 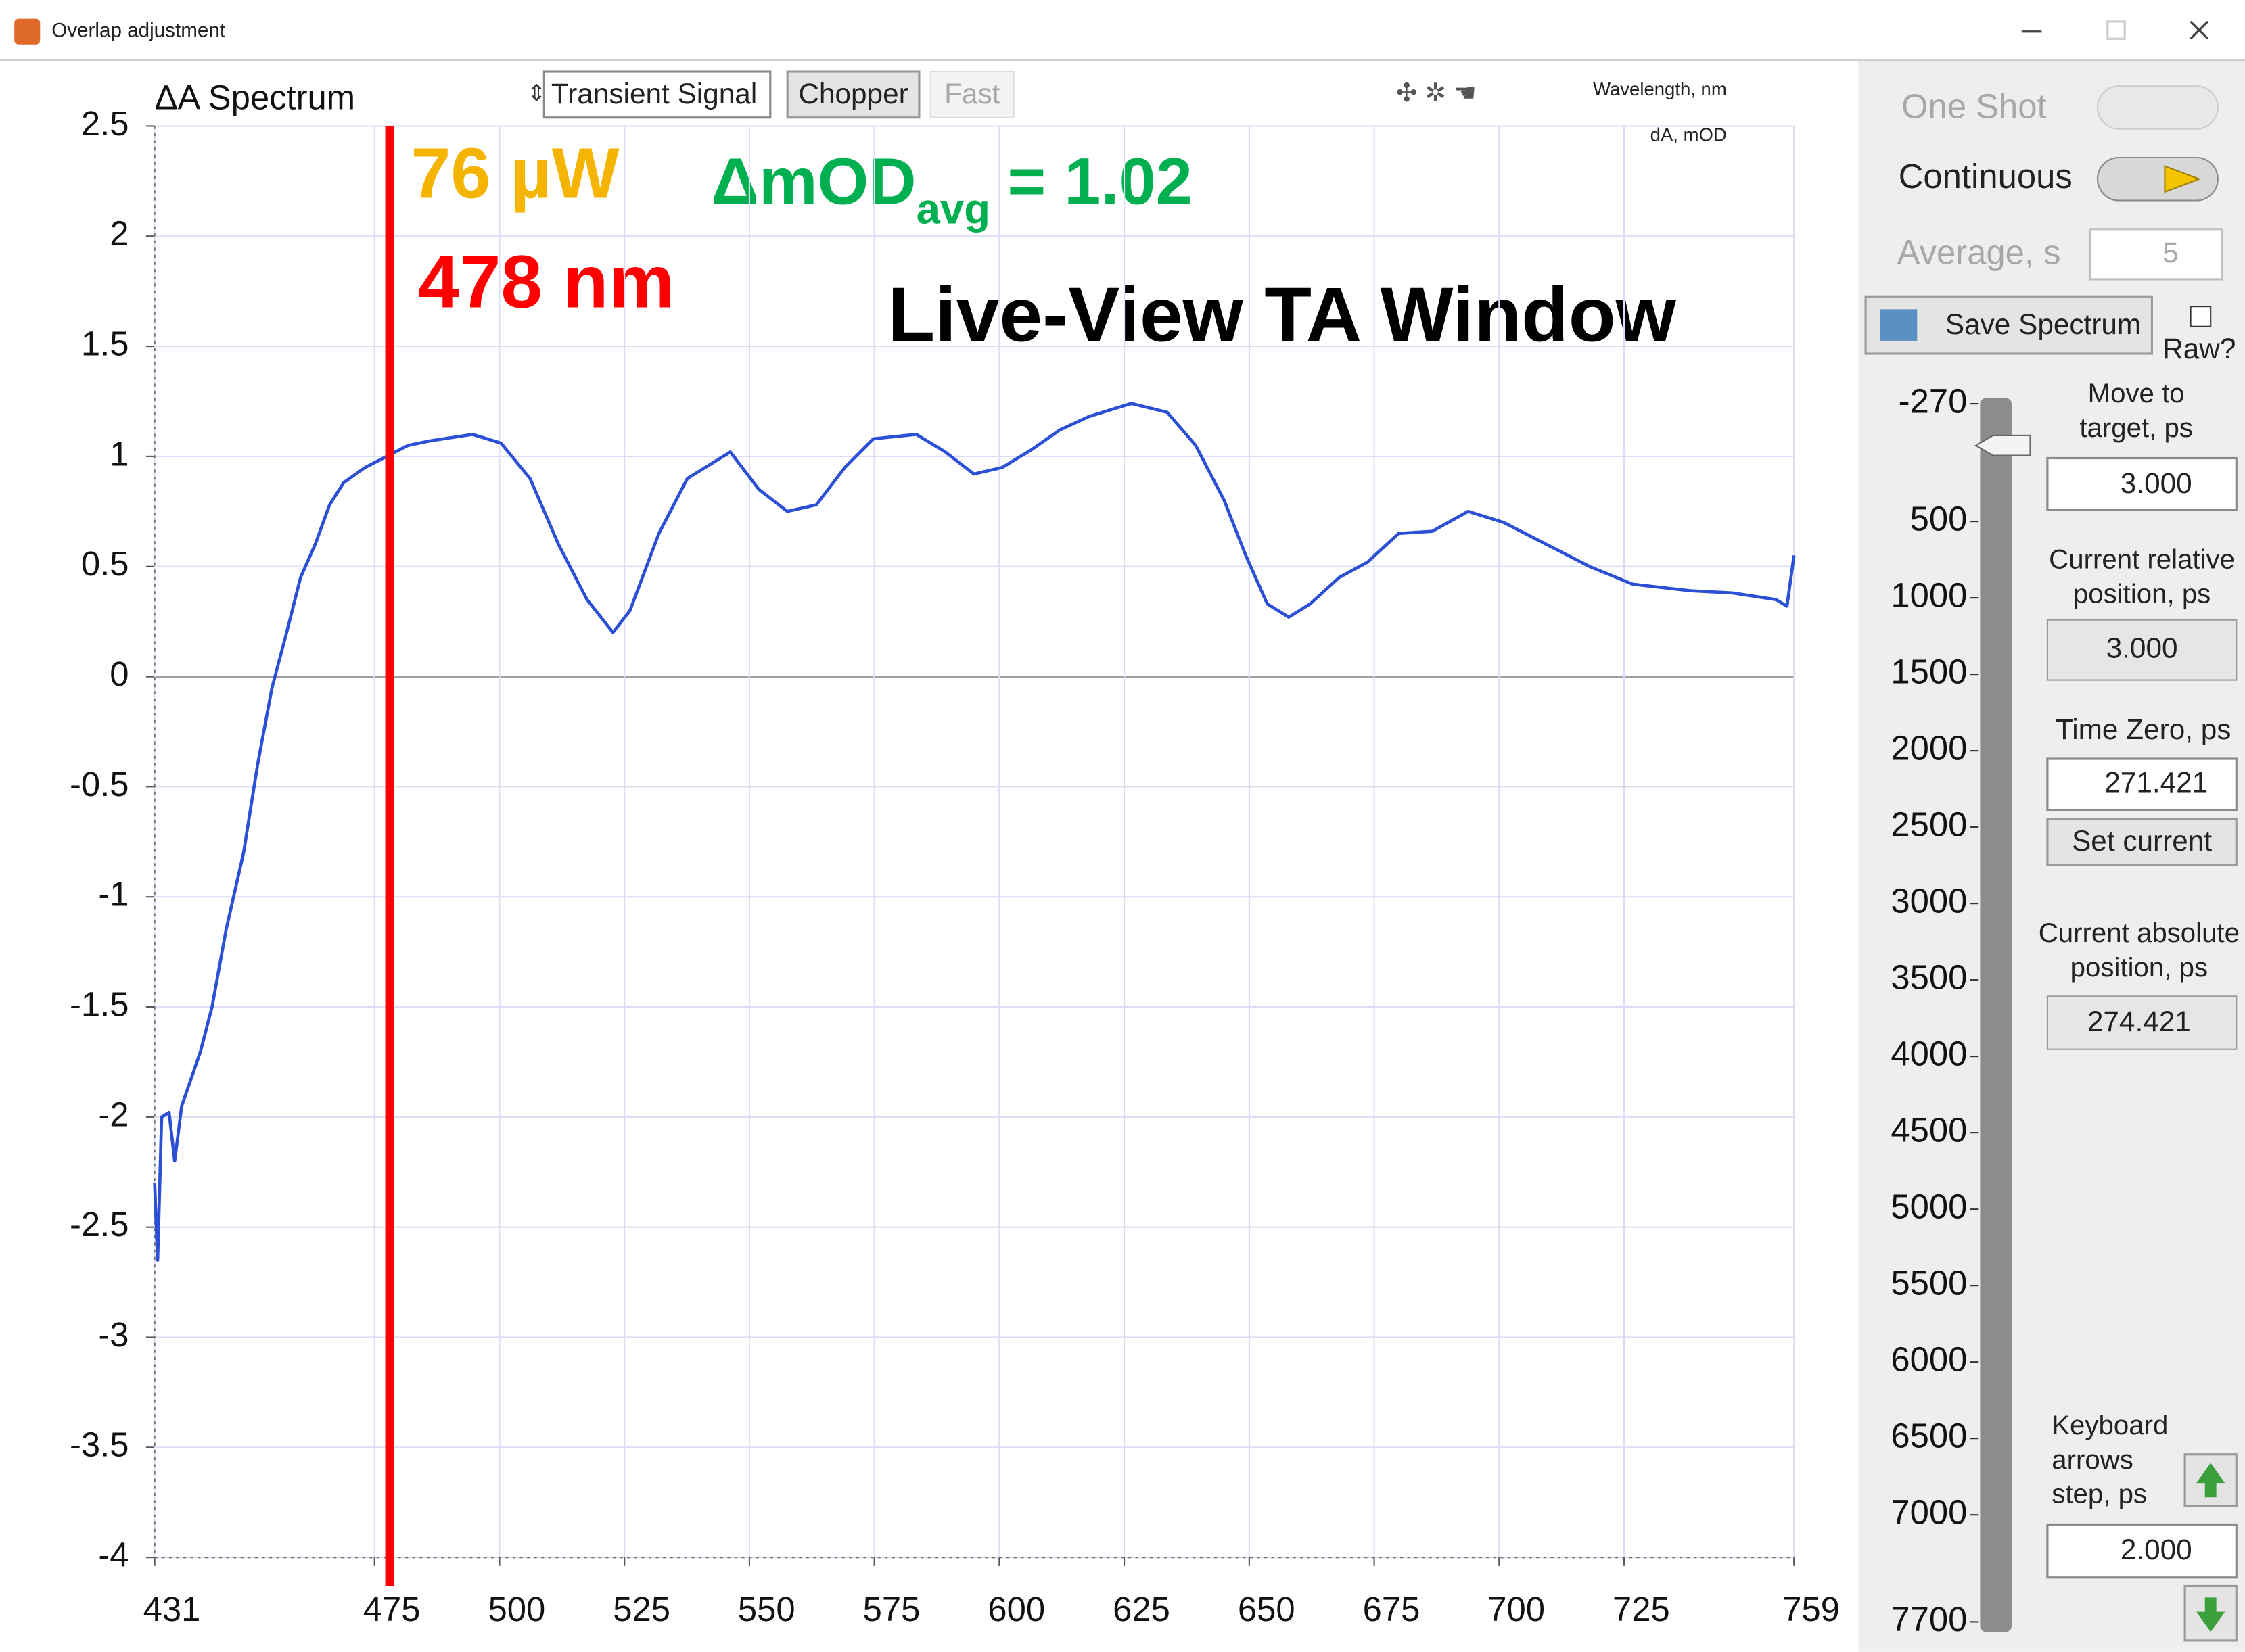 What do you see at coordinates (2170, 252) in the screenshot?
I see `average-value: 5` at bounding box center [2170, 252].